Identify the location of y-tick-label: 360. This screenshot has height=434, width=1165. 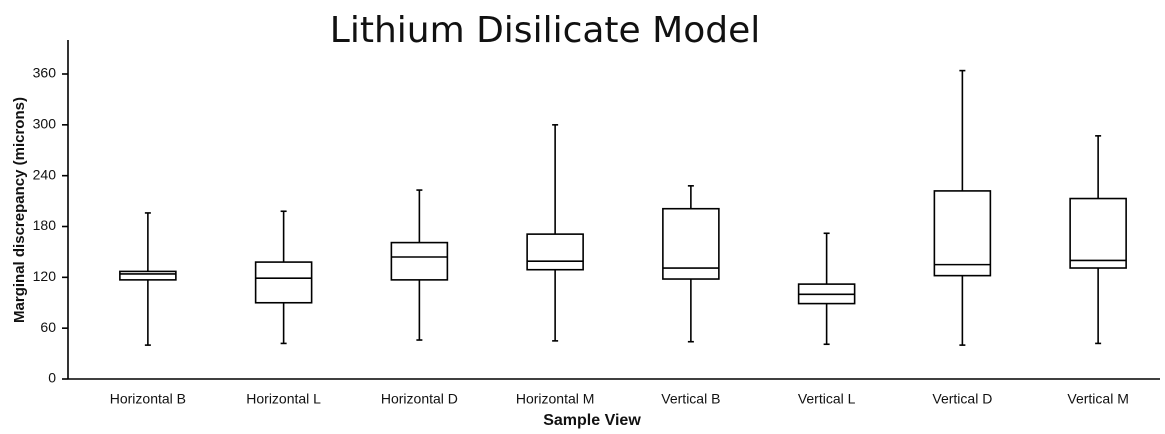
(45, 73).